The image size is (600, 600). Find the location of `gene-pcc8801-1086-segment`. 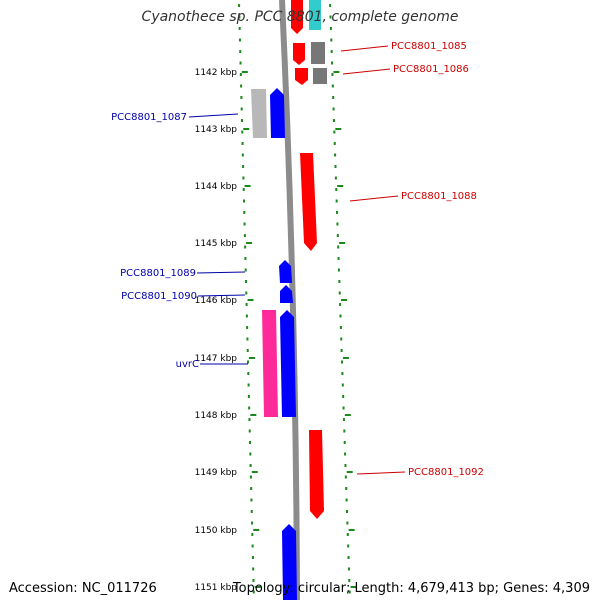

gene-pcc8801-1086-segment is located at coordinates (320, 76).